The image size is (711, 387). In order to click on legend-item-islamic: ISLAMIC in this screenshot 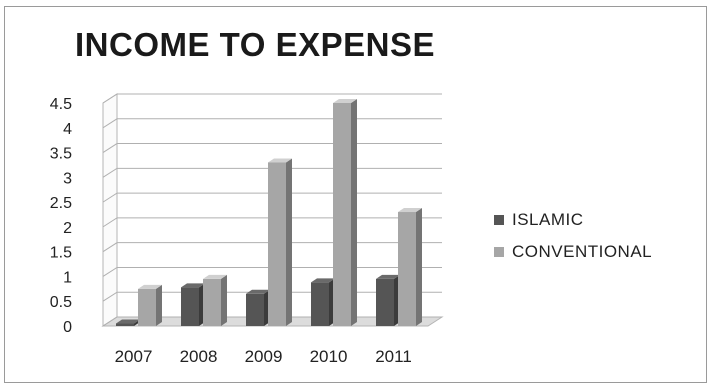, I will do `click(573, 220)`.